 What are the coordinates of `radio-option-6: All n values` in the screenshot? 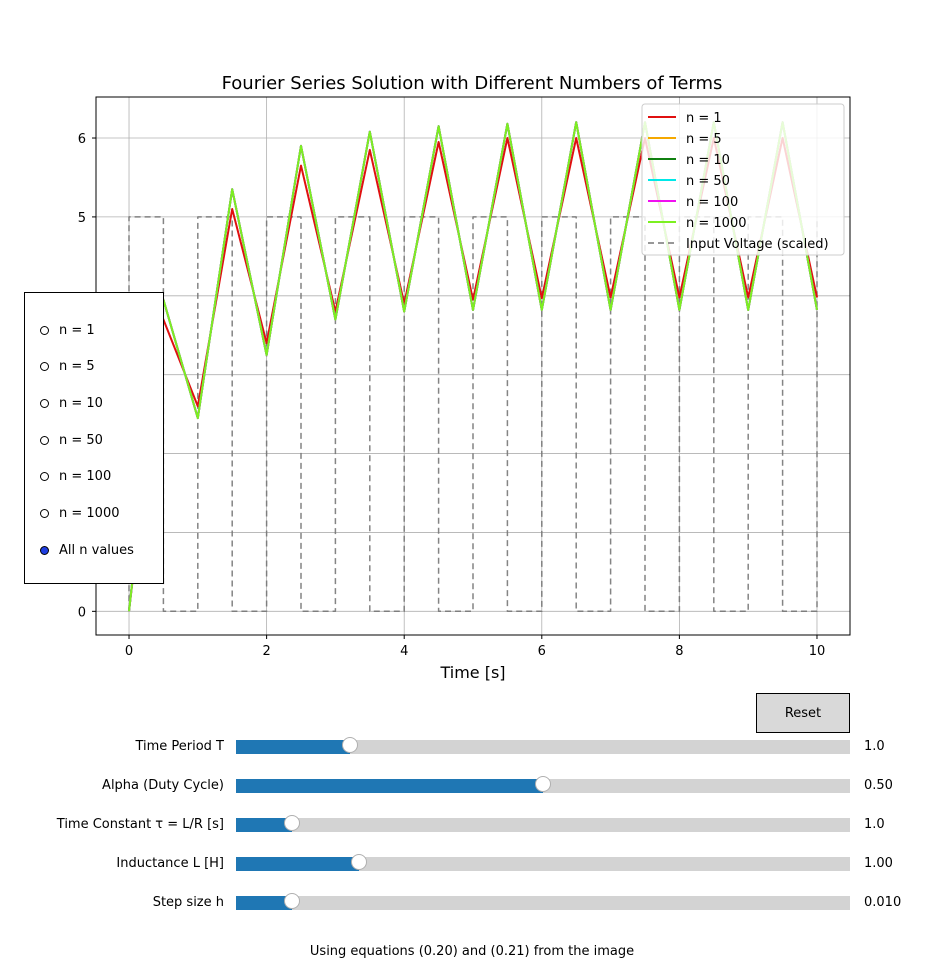 It's located at (87, 550).